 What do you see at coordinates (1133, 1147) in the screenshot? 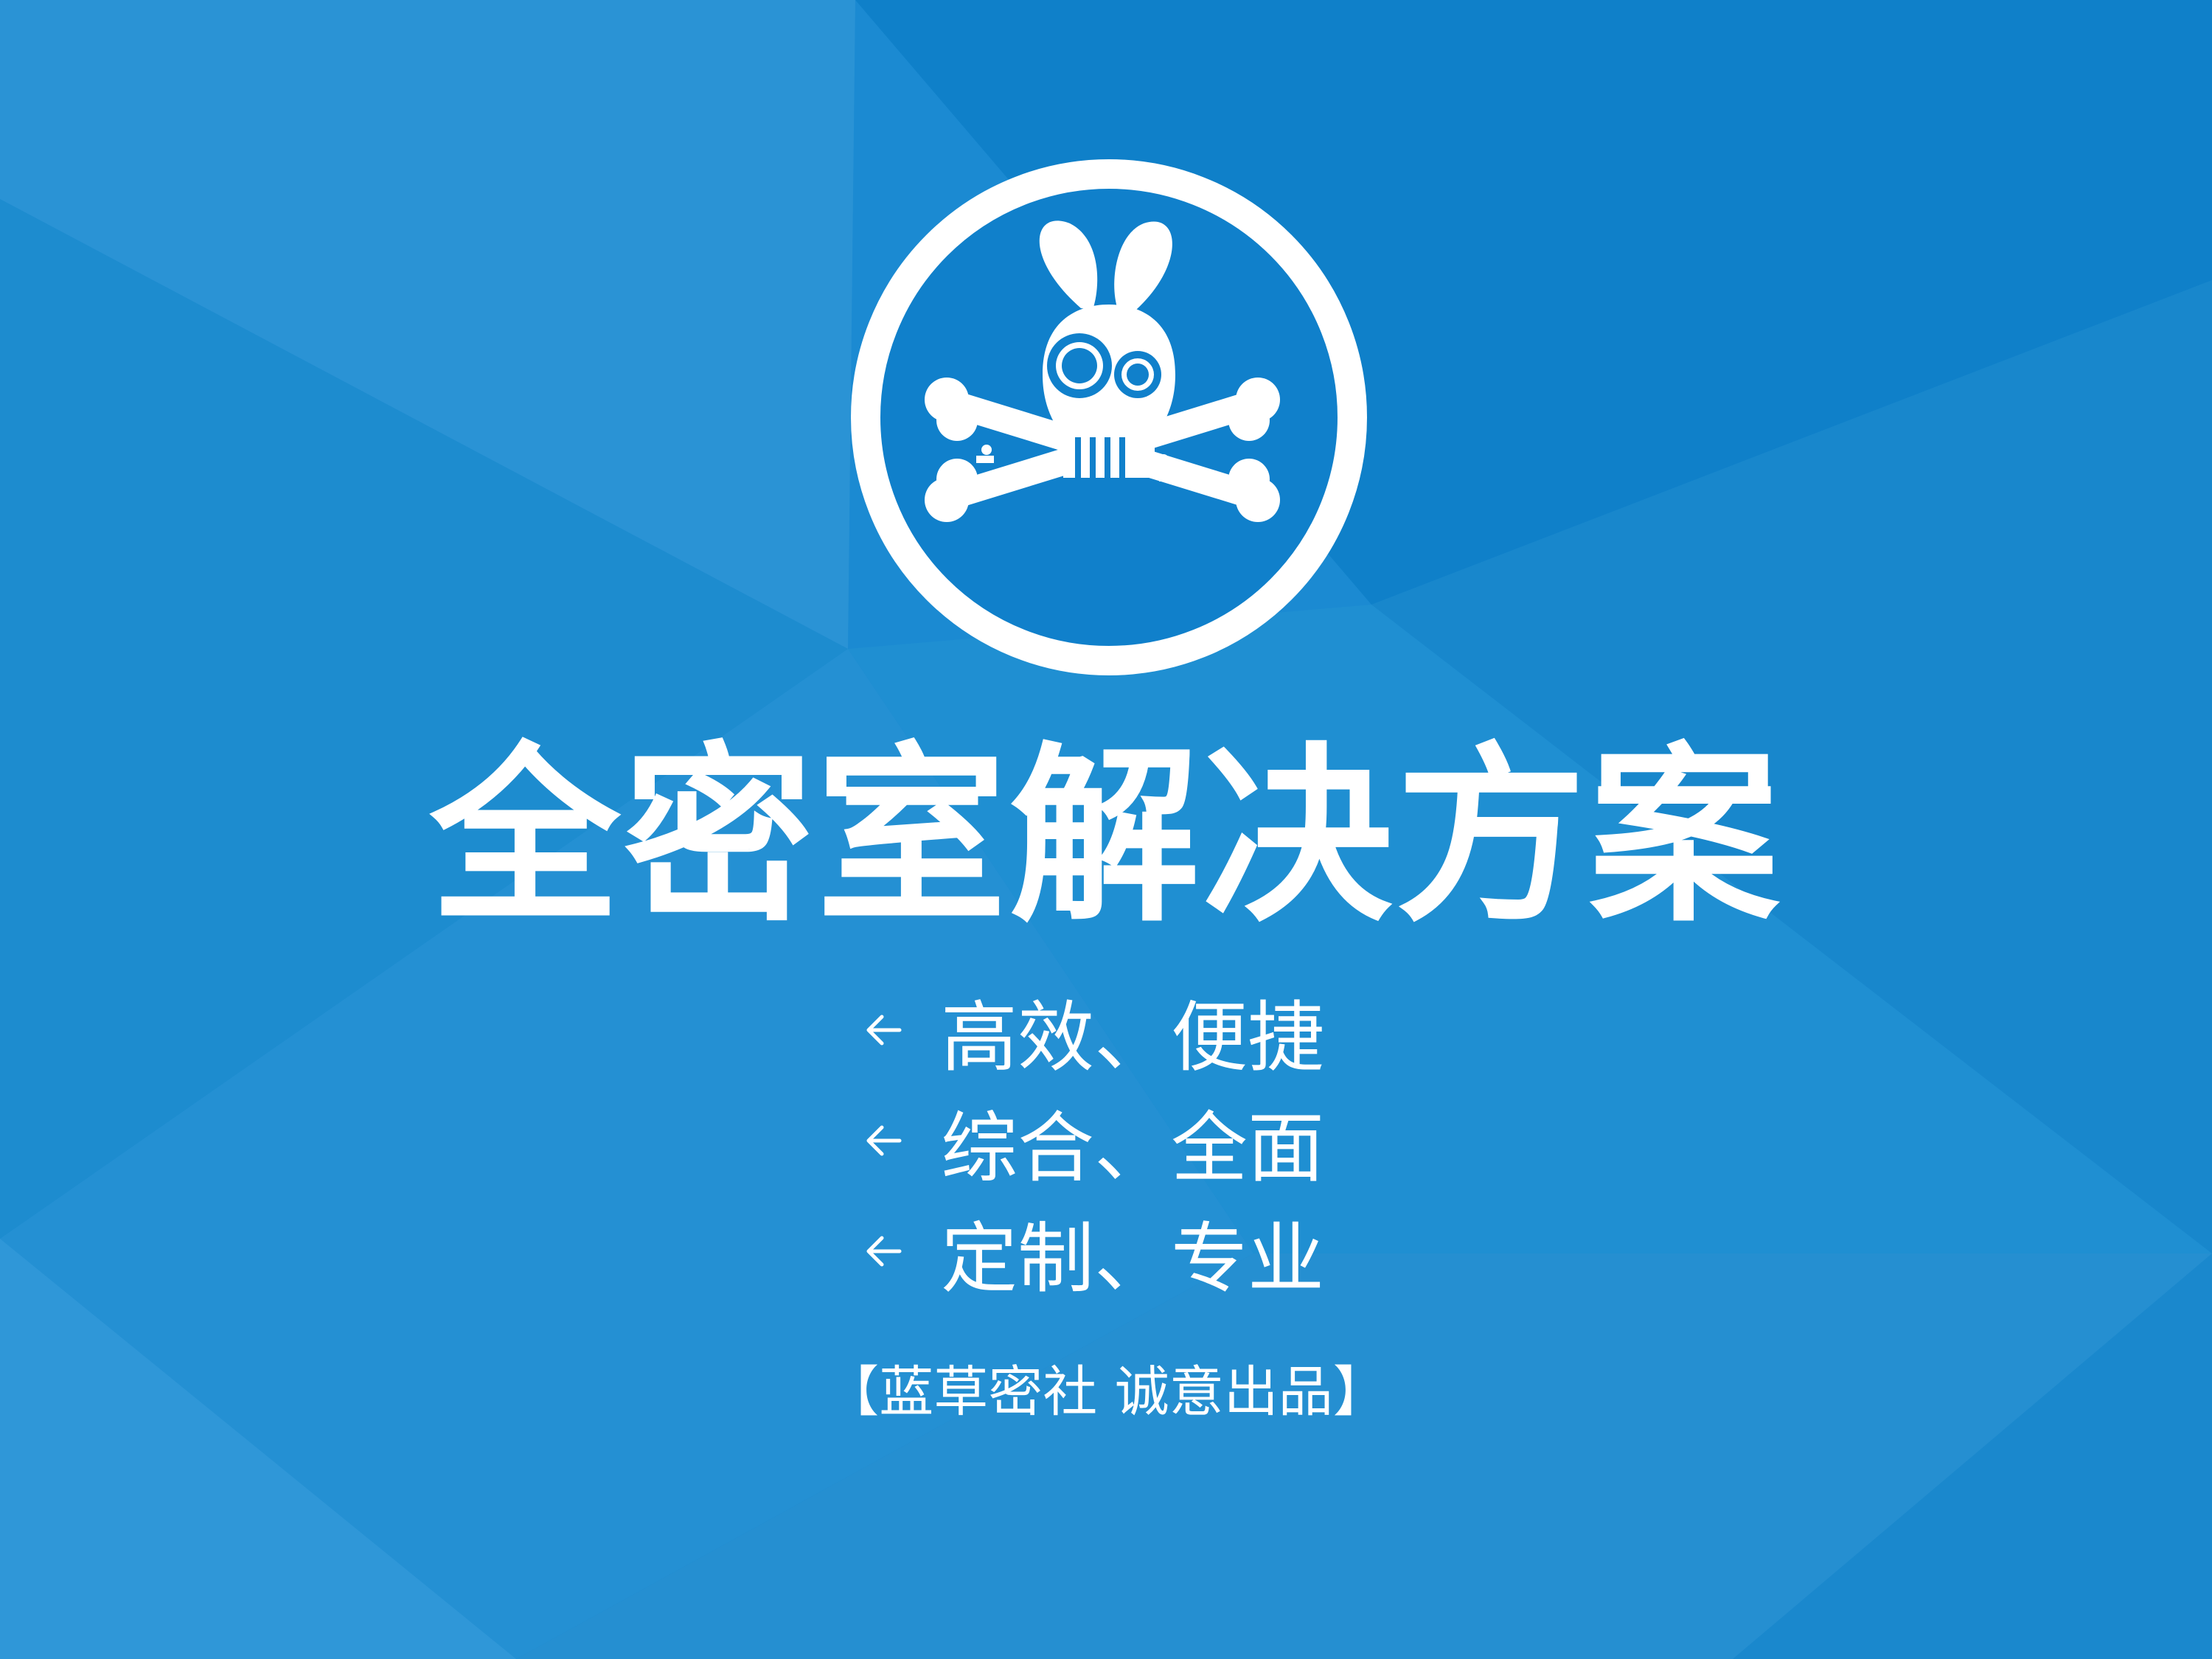
I see `feature-text: 综合、全面` at bounding box center [1133, 1147].